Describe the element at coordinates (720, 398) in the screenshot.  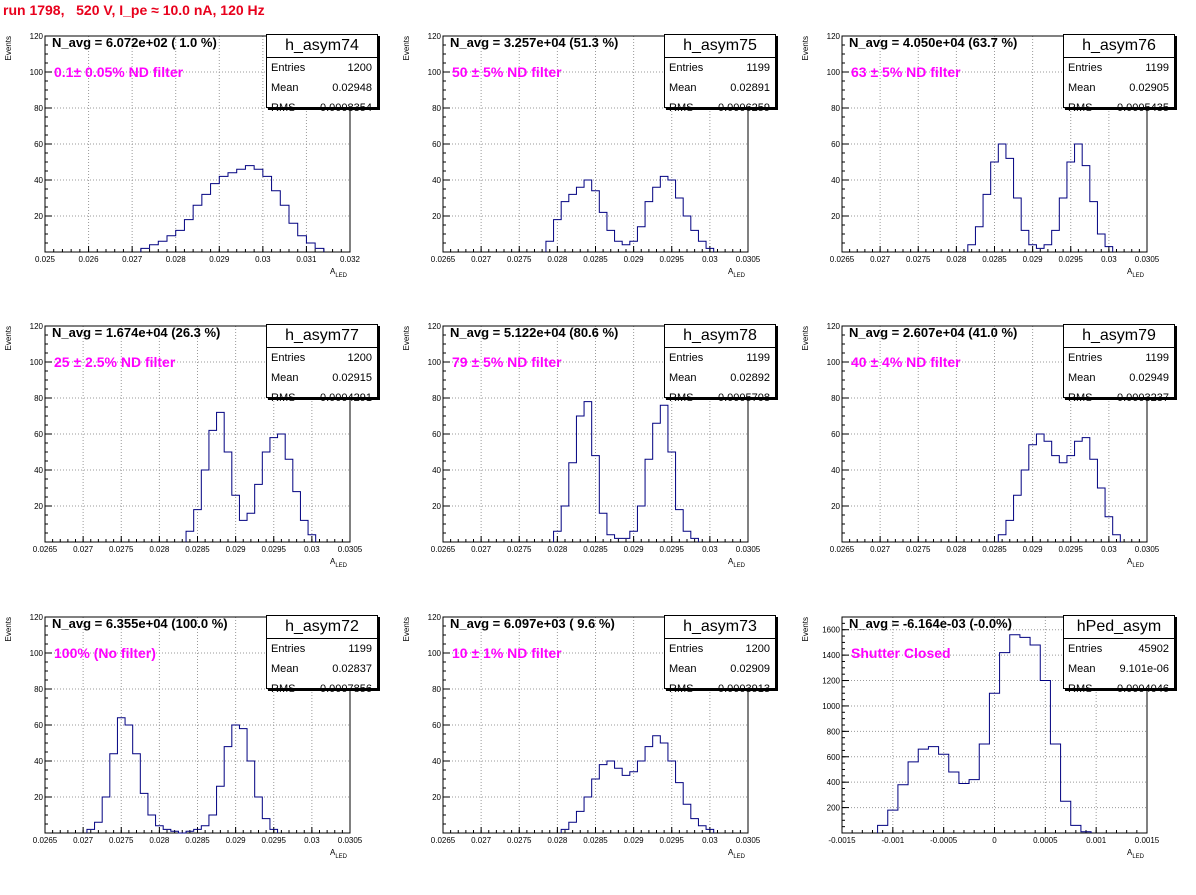
I see `stats-row: RMS 0.0005708` at that location.